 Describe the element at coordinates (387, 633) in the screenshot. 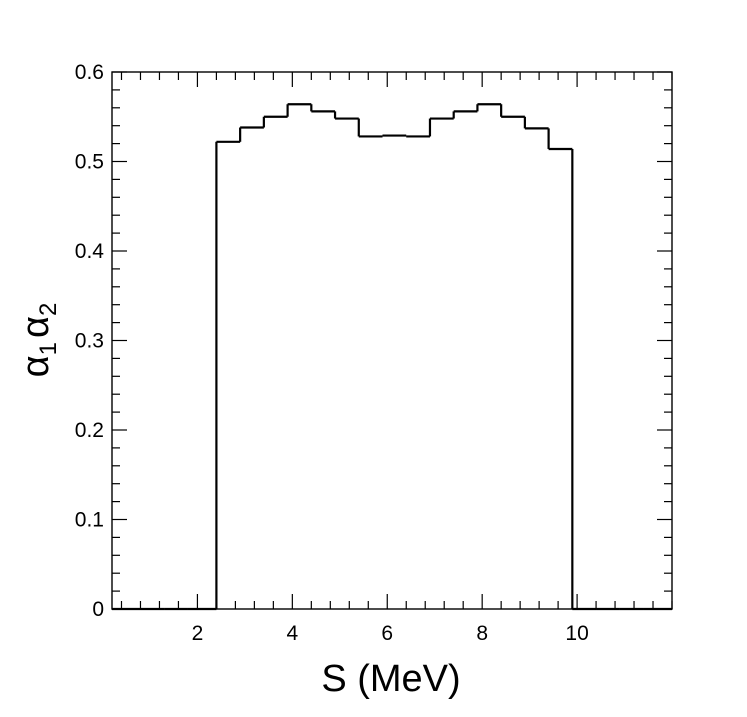

I see `x-tick-label: 6` at that location.